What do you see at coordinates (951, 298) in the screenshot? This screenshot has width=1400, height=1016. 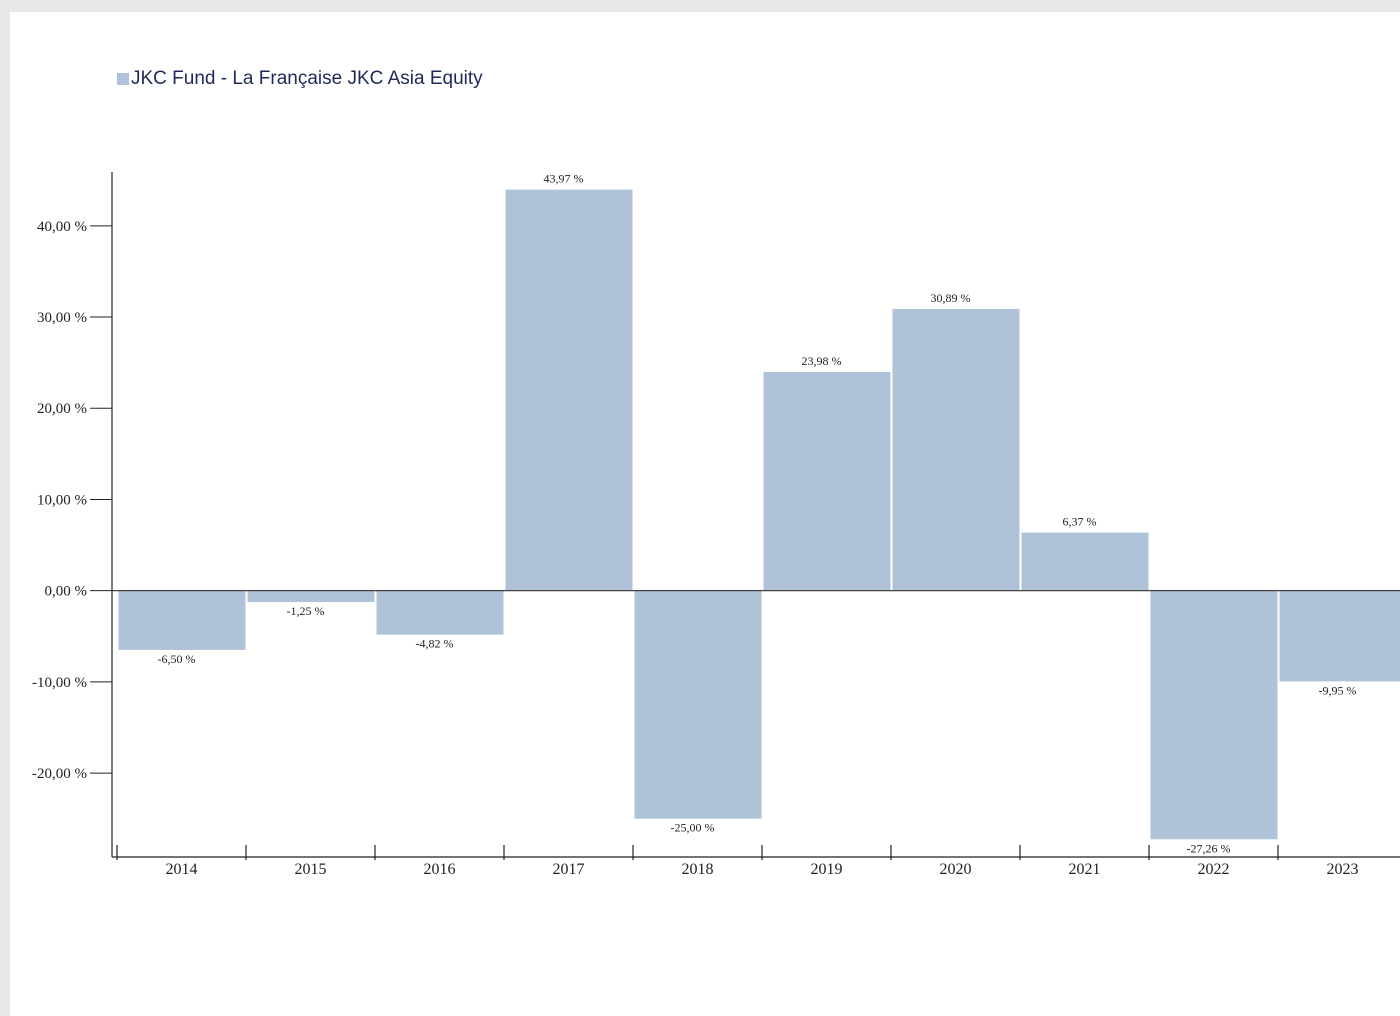 I see `data-label-2020: 30,89 %` at bounding box center [951, 298].